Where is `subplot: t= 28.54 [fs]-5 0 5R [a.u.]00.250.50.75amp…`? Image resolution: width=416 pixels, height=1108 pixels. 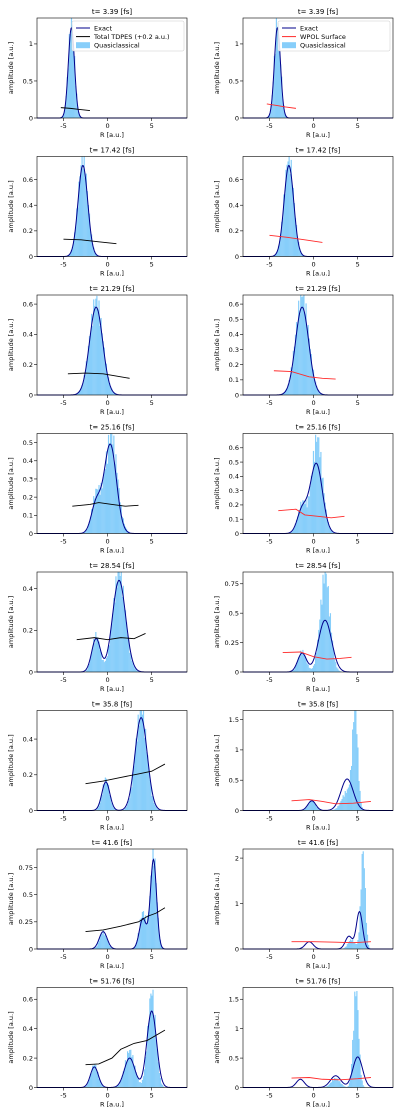 subplot: t= 28.54 [fs]-5 0 5R [a.u.]00.250.50.75amp… is located at coordinates (303, 627).